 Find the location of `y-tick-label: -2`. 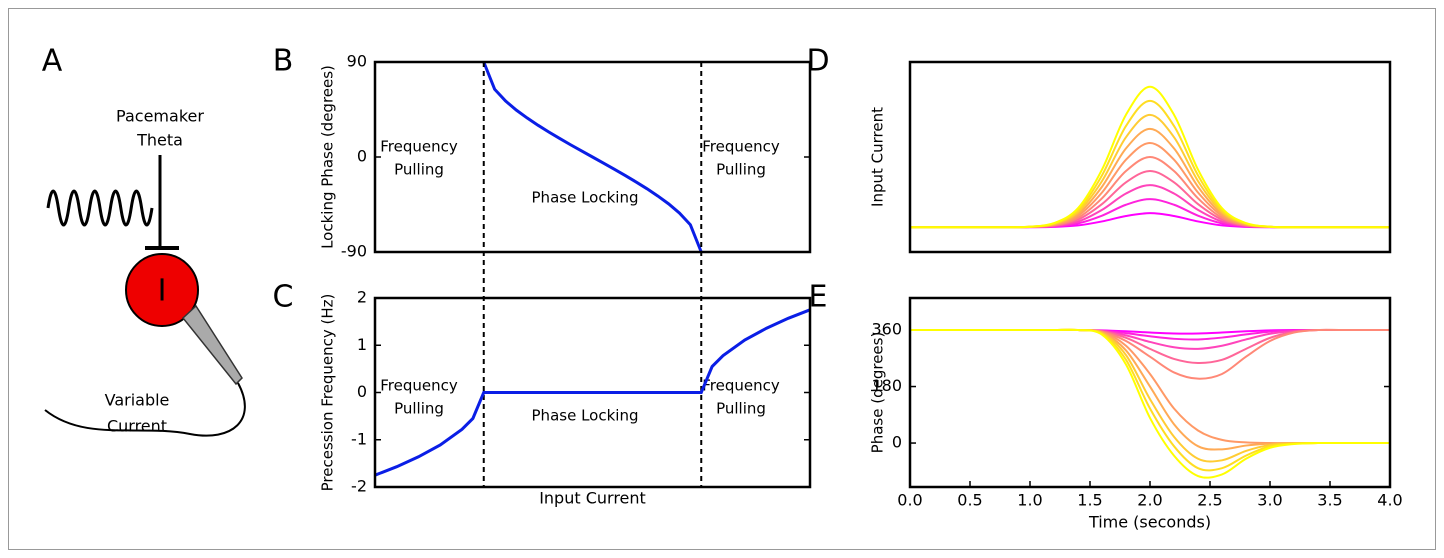

y-tick-label: -2 is located at coordinates (359, 486).